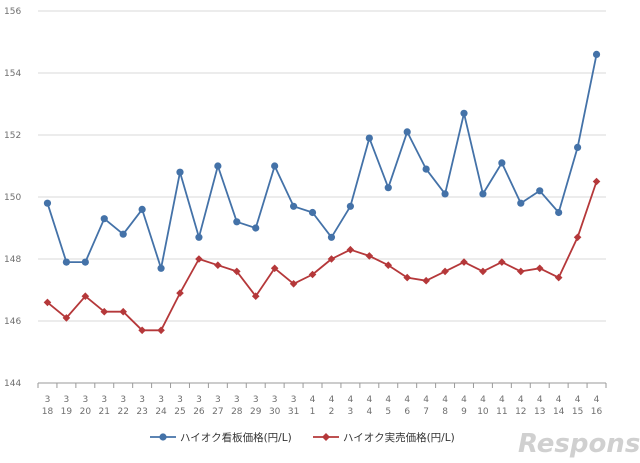 The image size is (640, 463). What do you see at coordinates (237, 412) in the screenshot?
I see `x-tick-day-10: 28` at bounding box center [237, 412].